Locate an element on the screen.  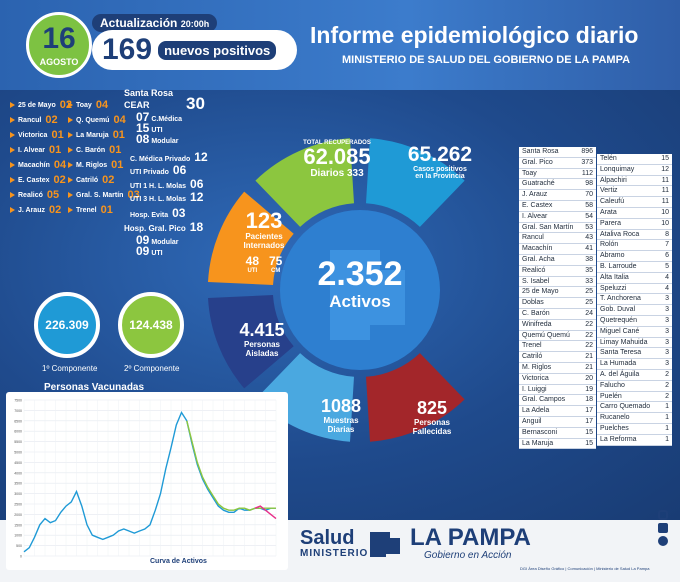
social-icons is located at coordinates (663, 528).